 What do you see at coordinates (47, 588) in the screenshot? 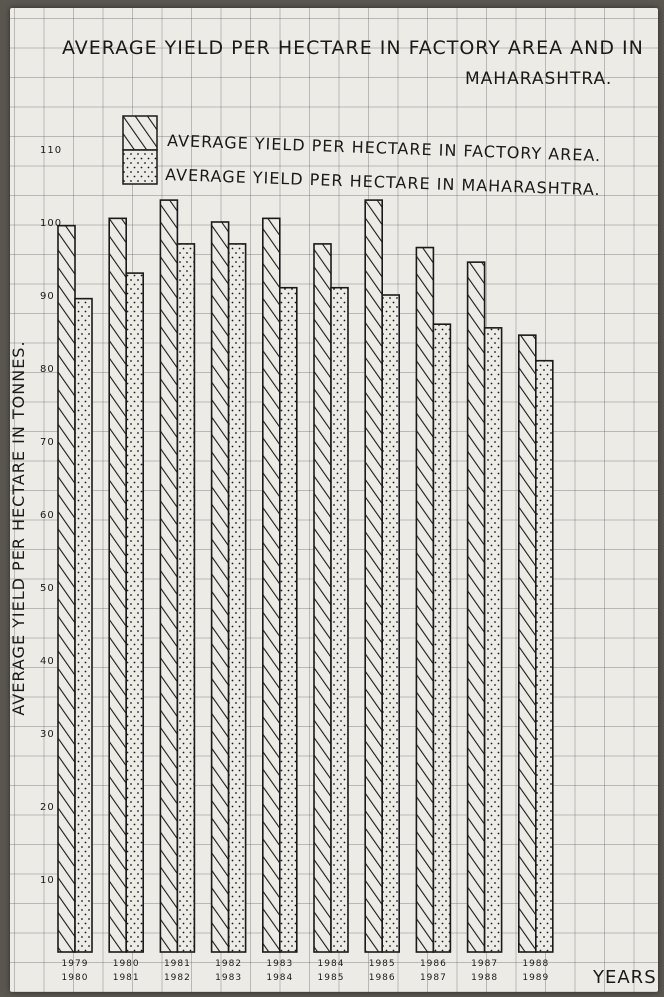
I see `y-tick-label: 50` at bounding box center [47, 588].